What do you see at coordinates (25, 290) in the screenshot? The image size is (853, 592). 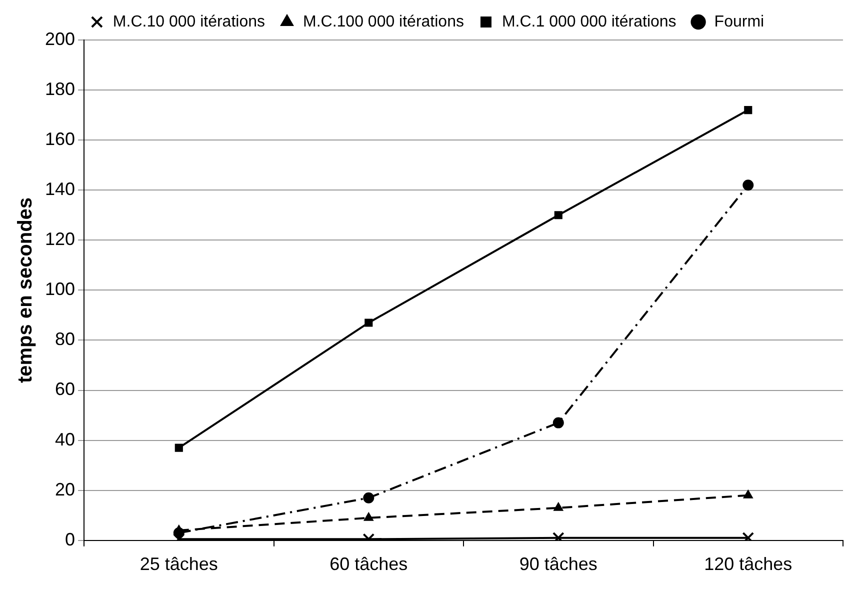 I see `y-axis-title: temps en secondes` at bounding box center [25, 290].